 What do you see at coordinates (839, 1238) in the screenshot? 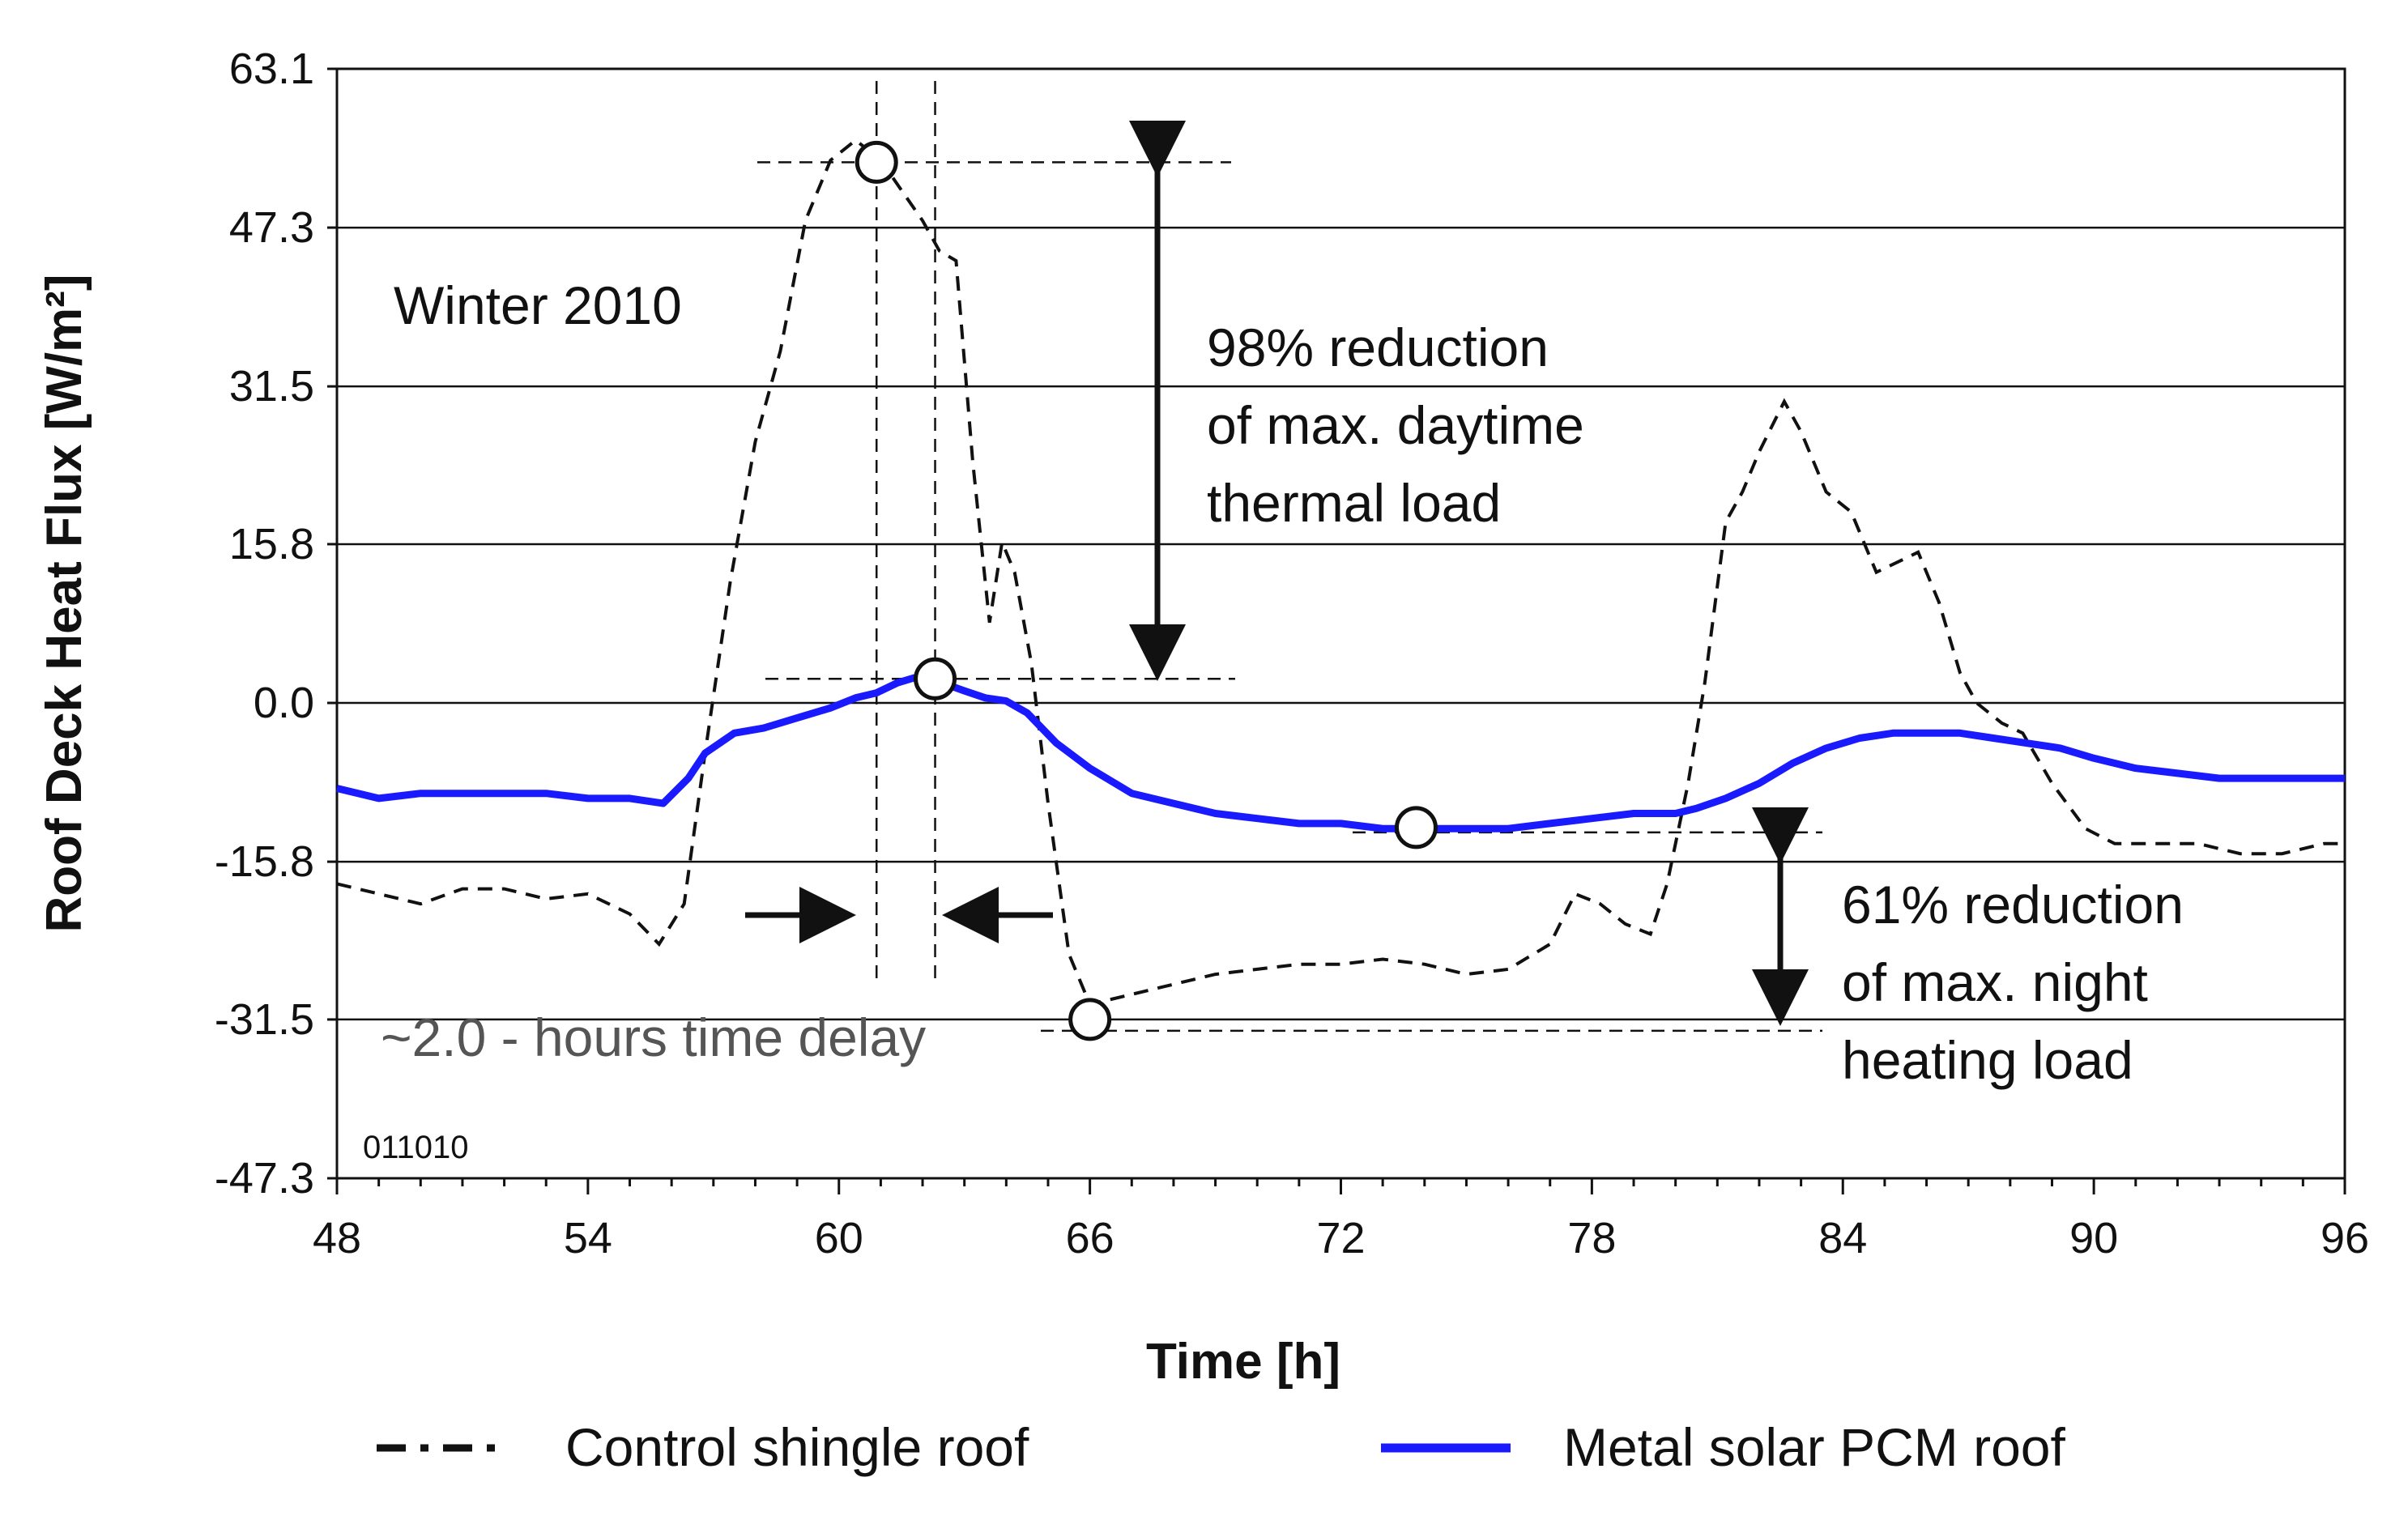
I see `x-tick-label: 60` at bounding box center [839, 1238].